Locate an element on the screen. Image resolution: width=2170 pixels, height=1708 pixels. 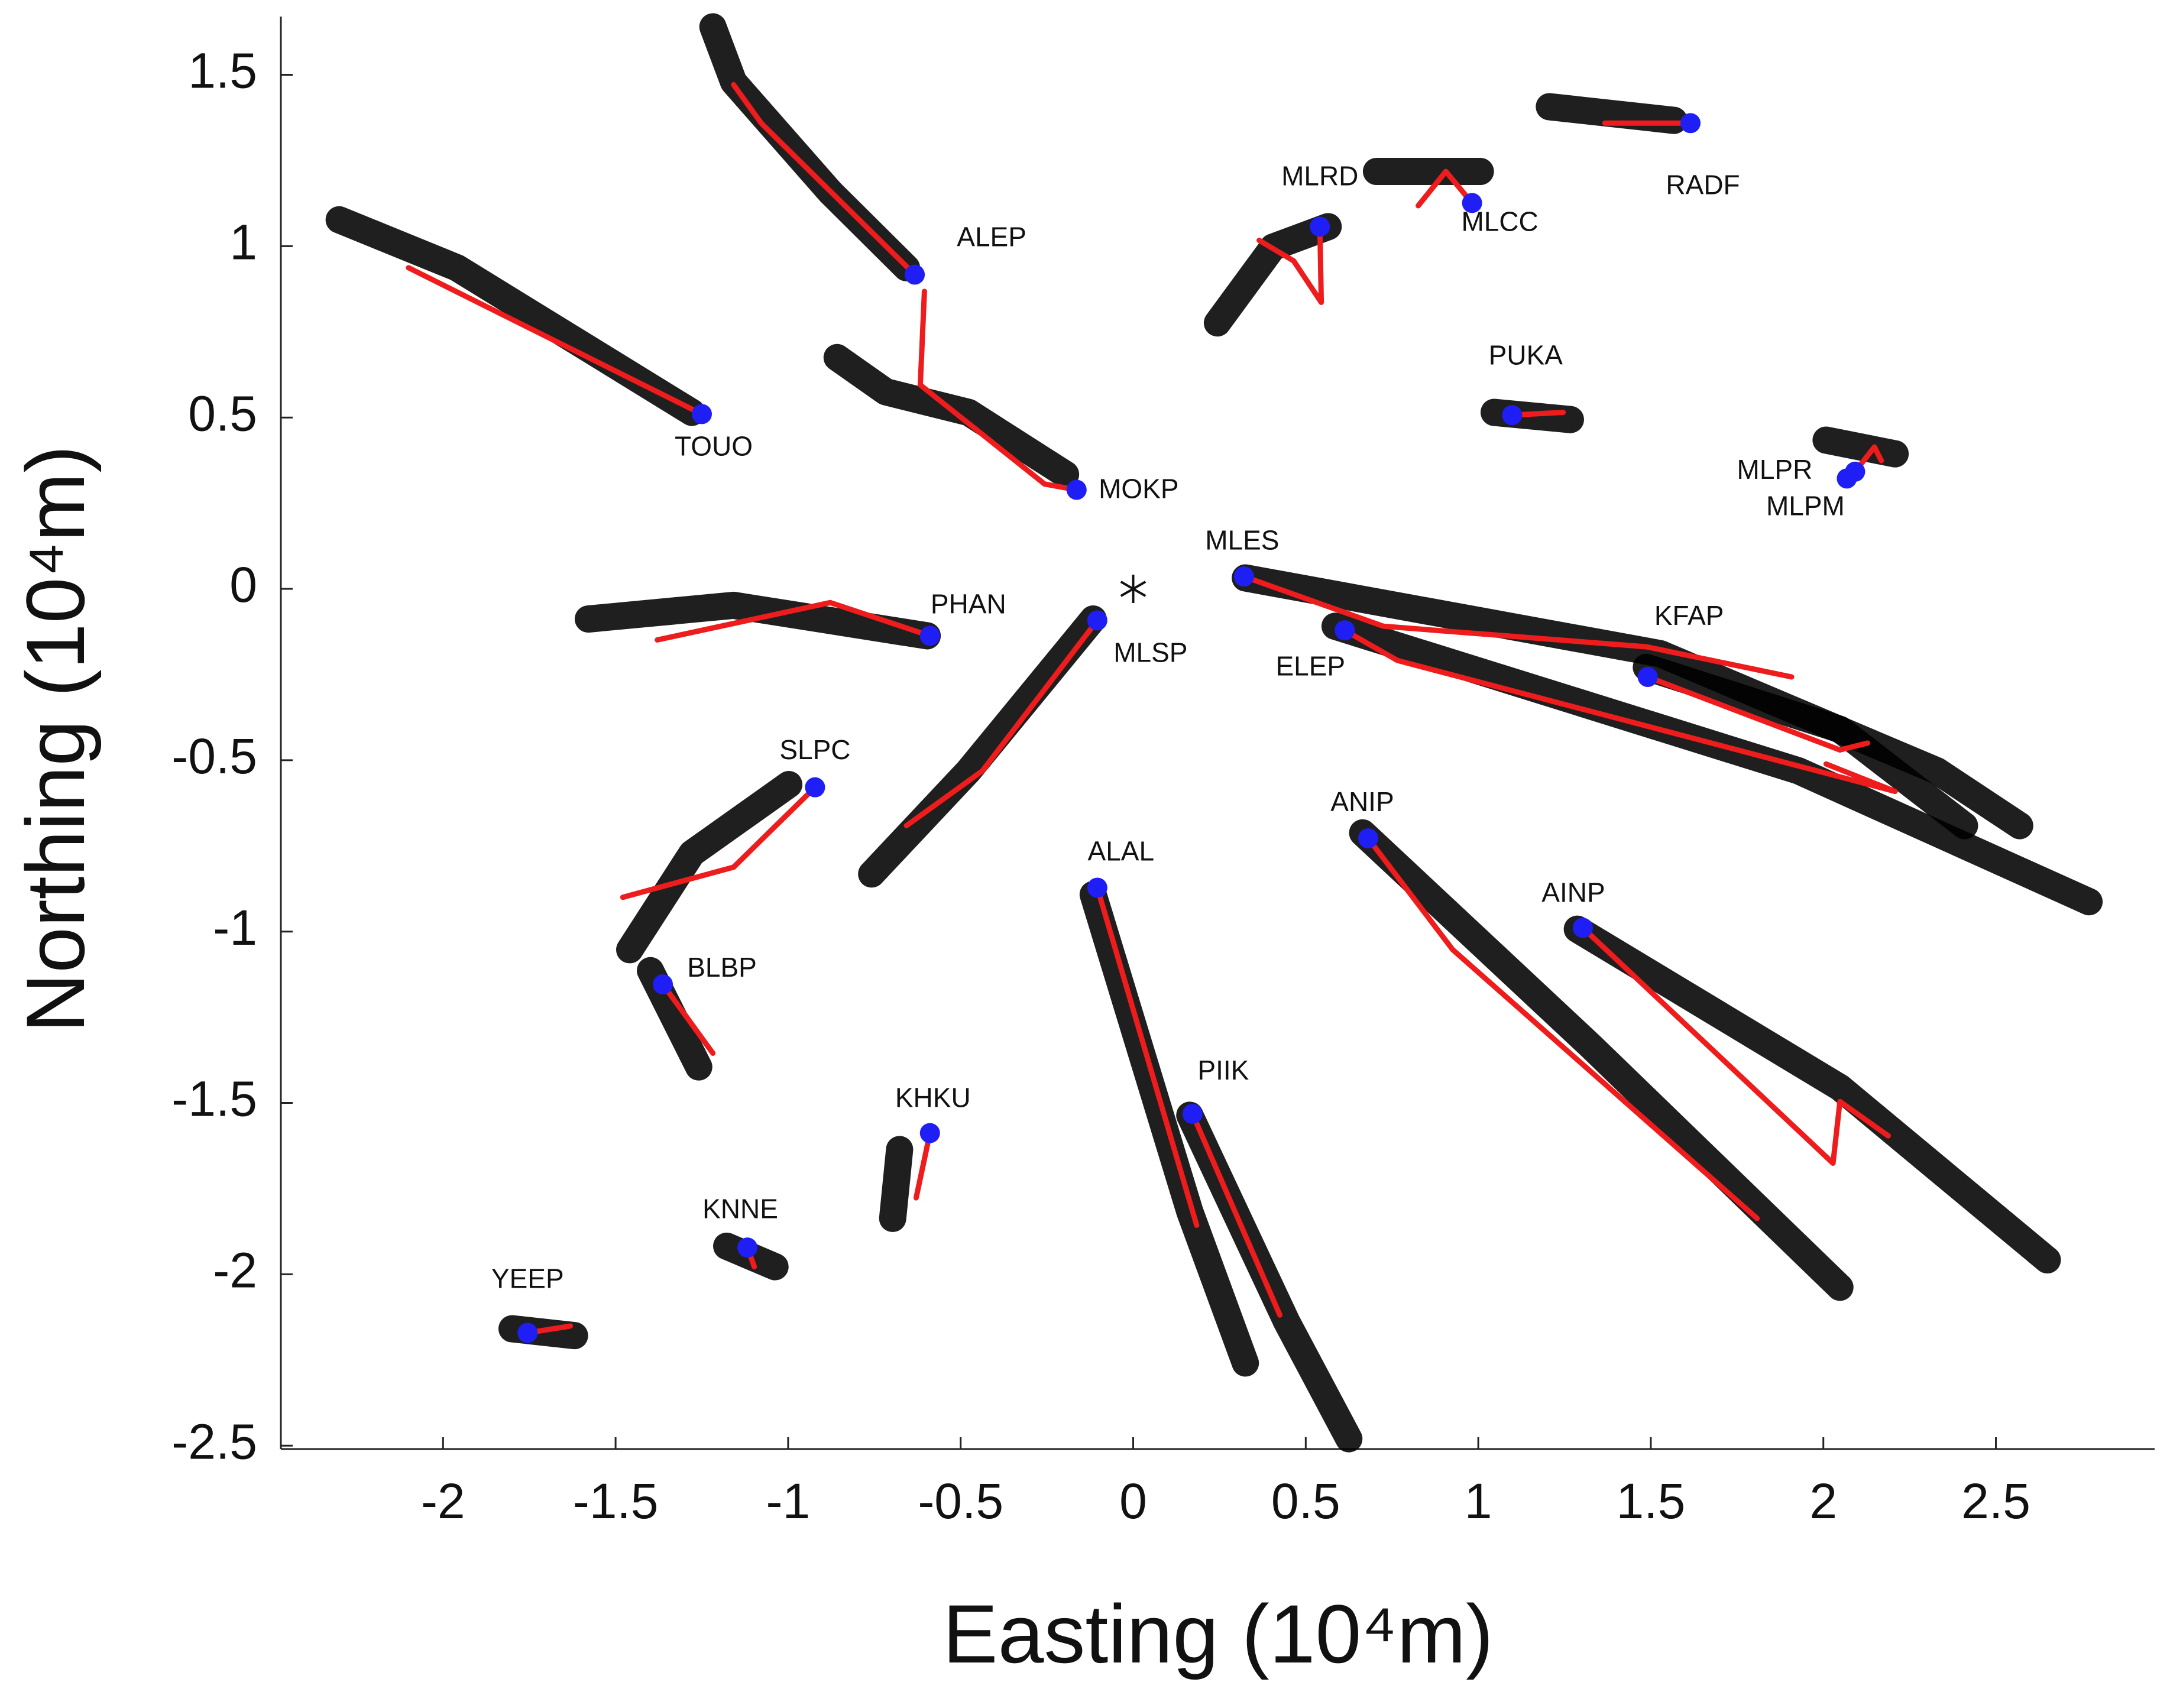
station-label: MLPR is located at coordinates (1775, 469).